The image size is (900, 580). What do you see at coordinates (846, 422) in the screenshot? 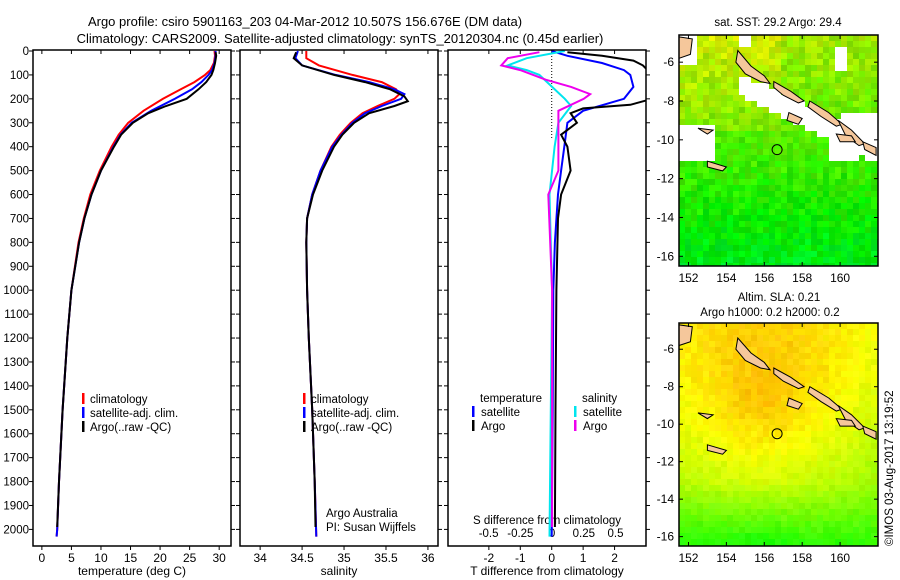
I see `island` at bounding box center [846, 422].